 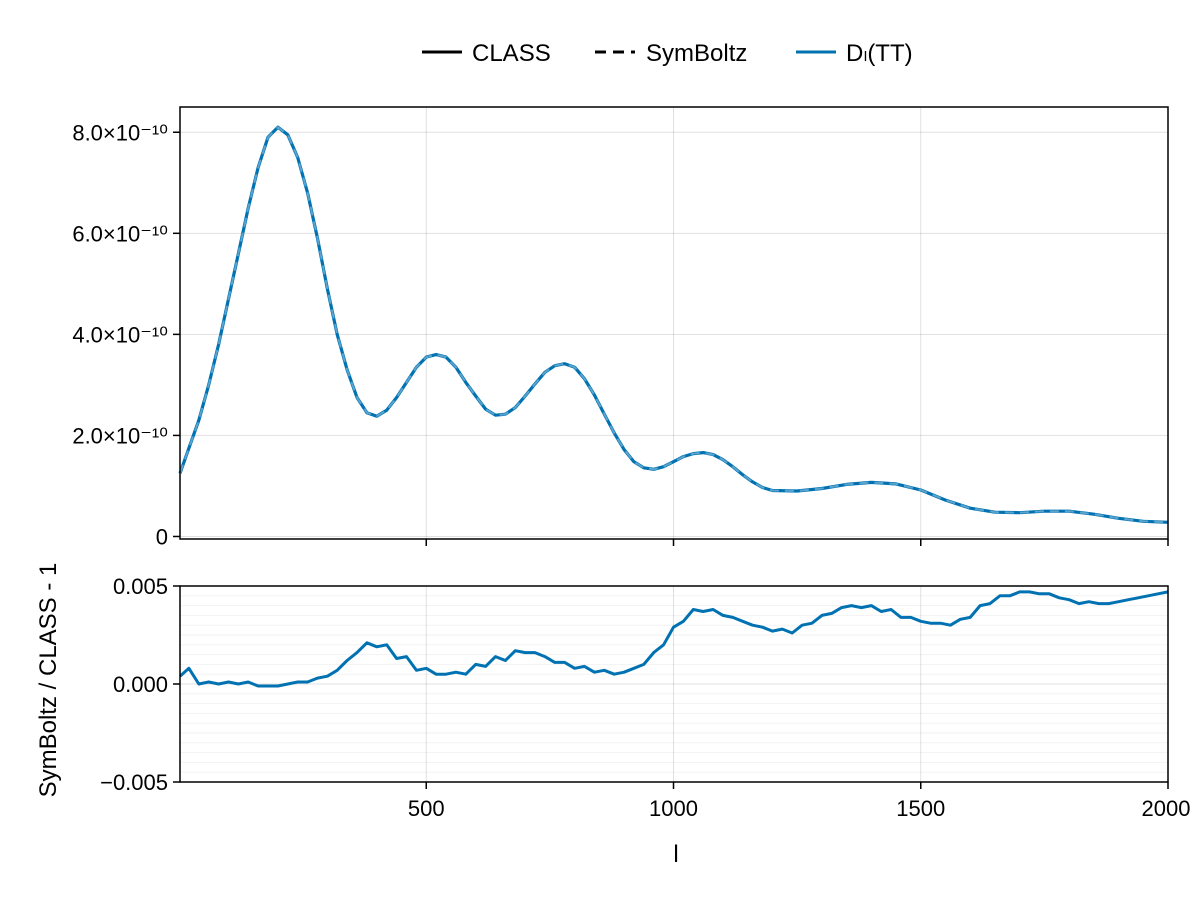 I want to click on bottom-y-tick-label-0: −0.005, so click(x=134, y=782).